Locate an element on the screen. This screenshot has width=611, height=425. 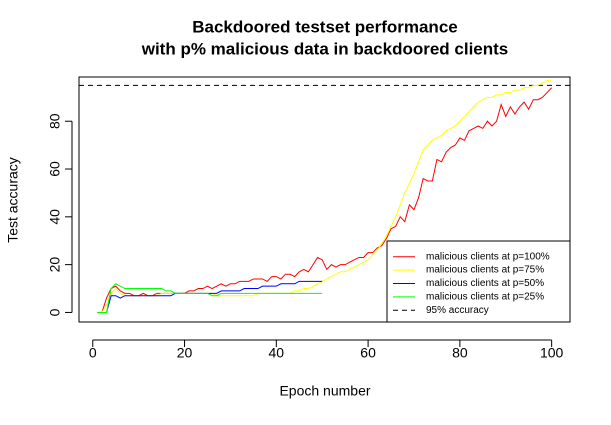
x-tick-label: 20 is located at coordinates (185, 353).